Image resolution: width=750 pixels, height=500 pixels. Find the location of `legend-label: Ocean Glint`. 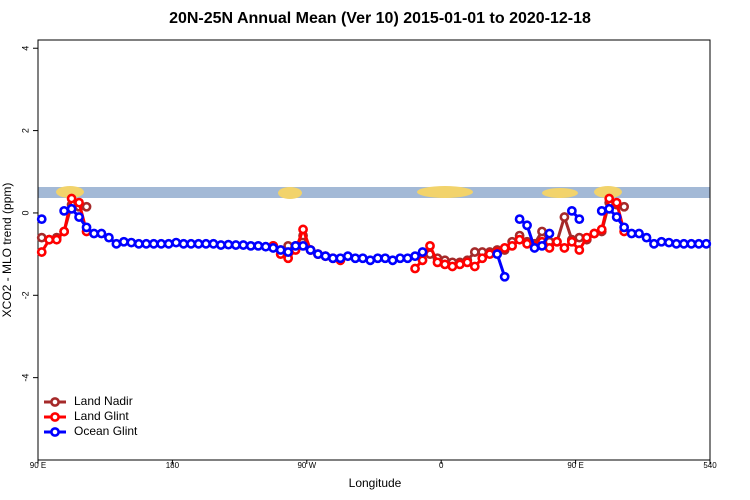

legend-label: Ocean Glint is located at coordinates (106, 431).